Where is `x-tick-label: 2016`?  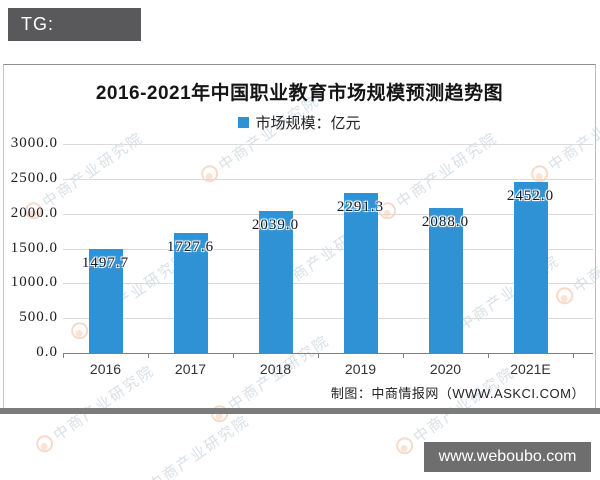
x-tick-label: 2016 is located at coordinates (105, 369).